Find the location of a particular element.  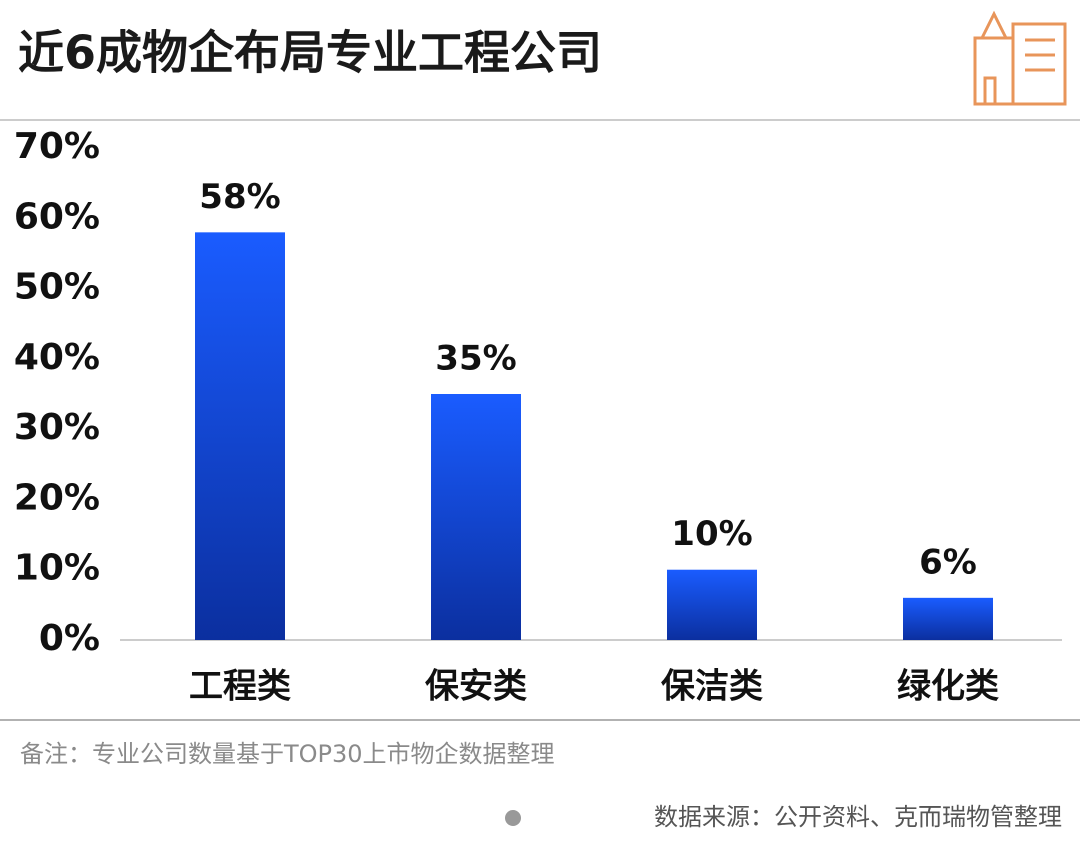

y-tick-label: 0% is located at coordinates (69, 638).